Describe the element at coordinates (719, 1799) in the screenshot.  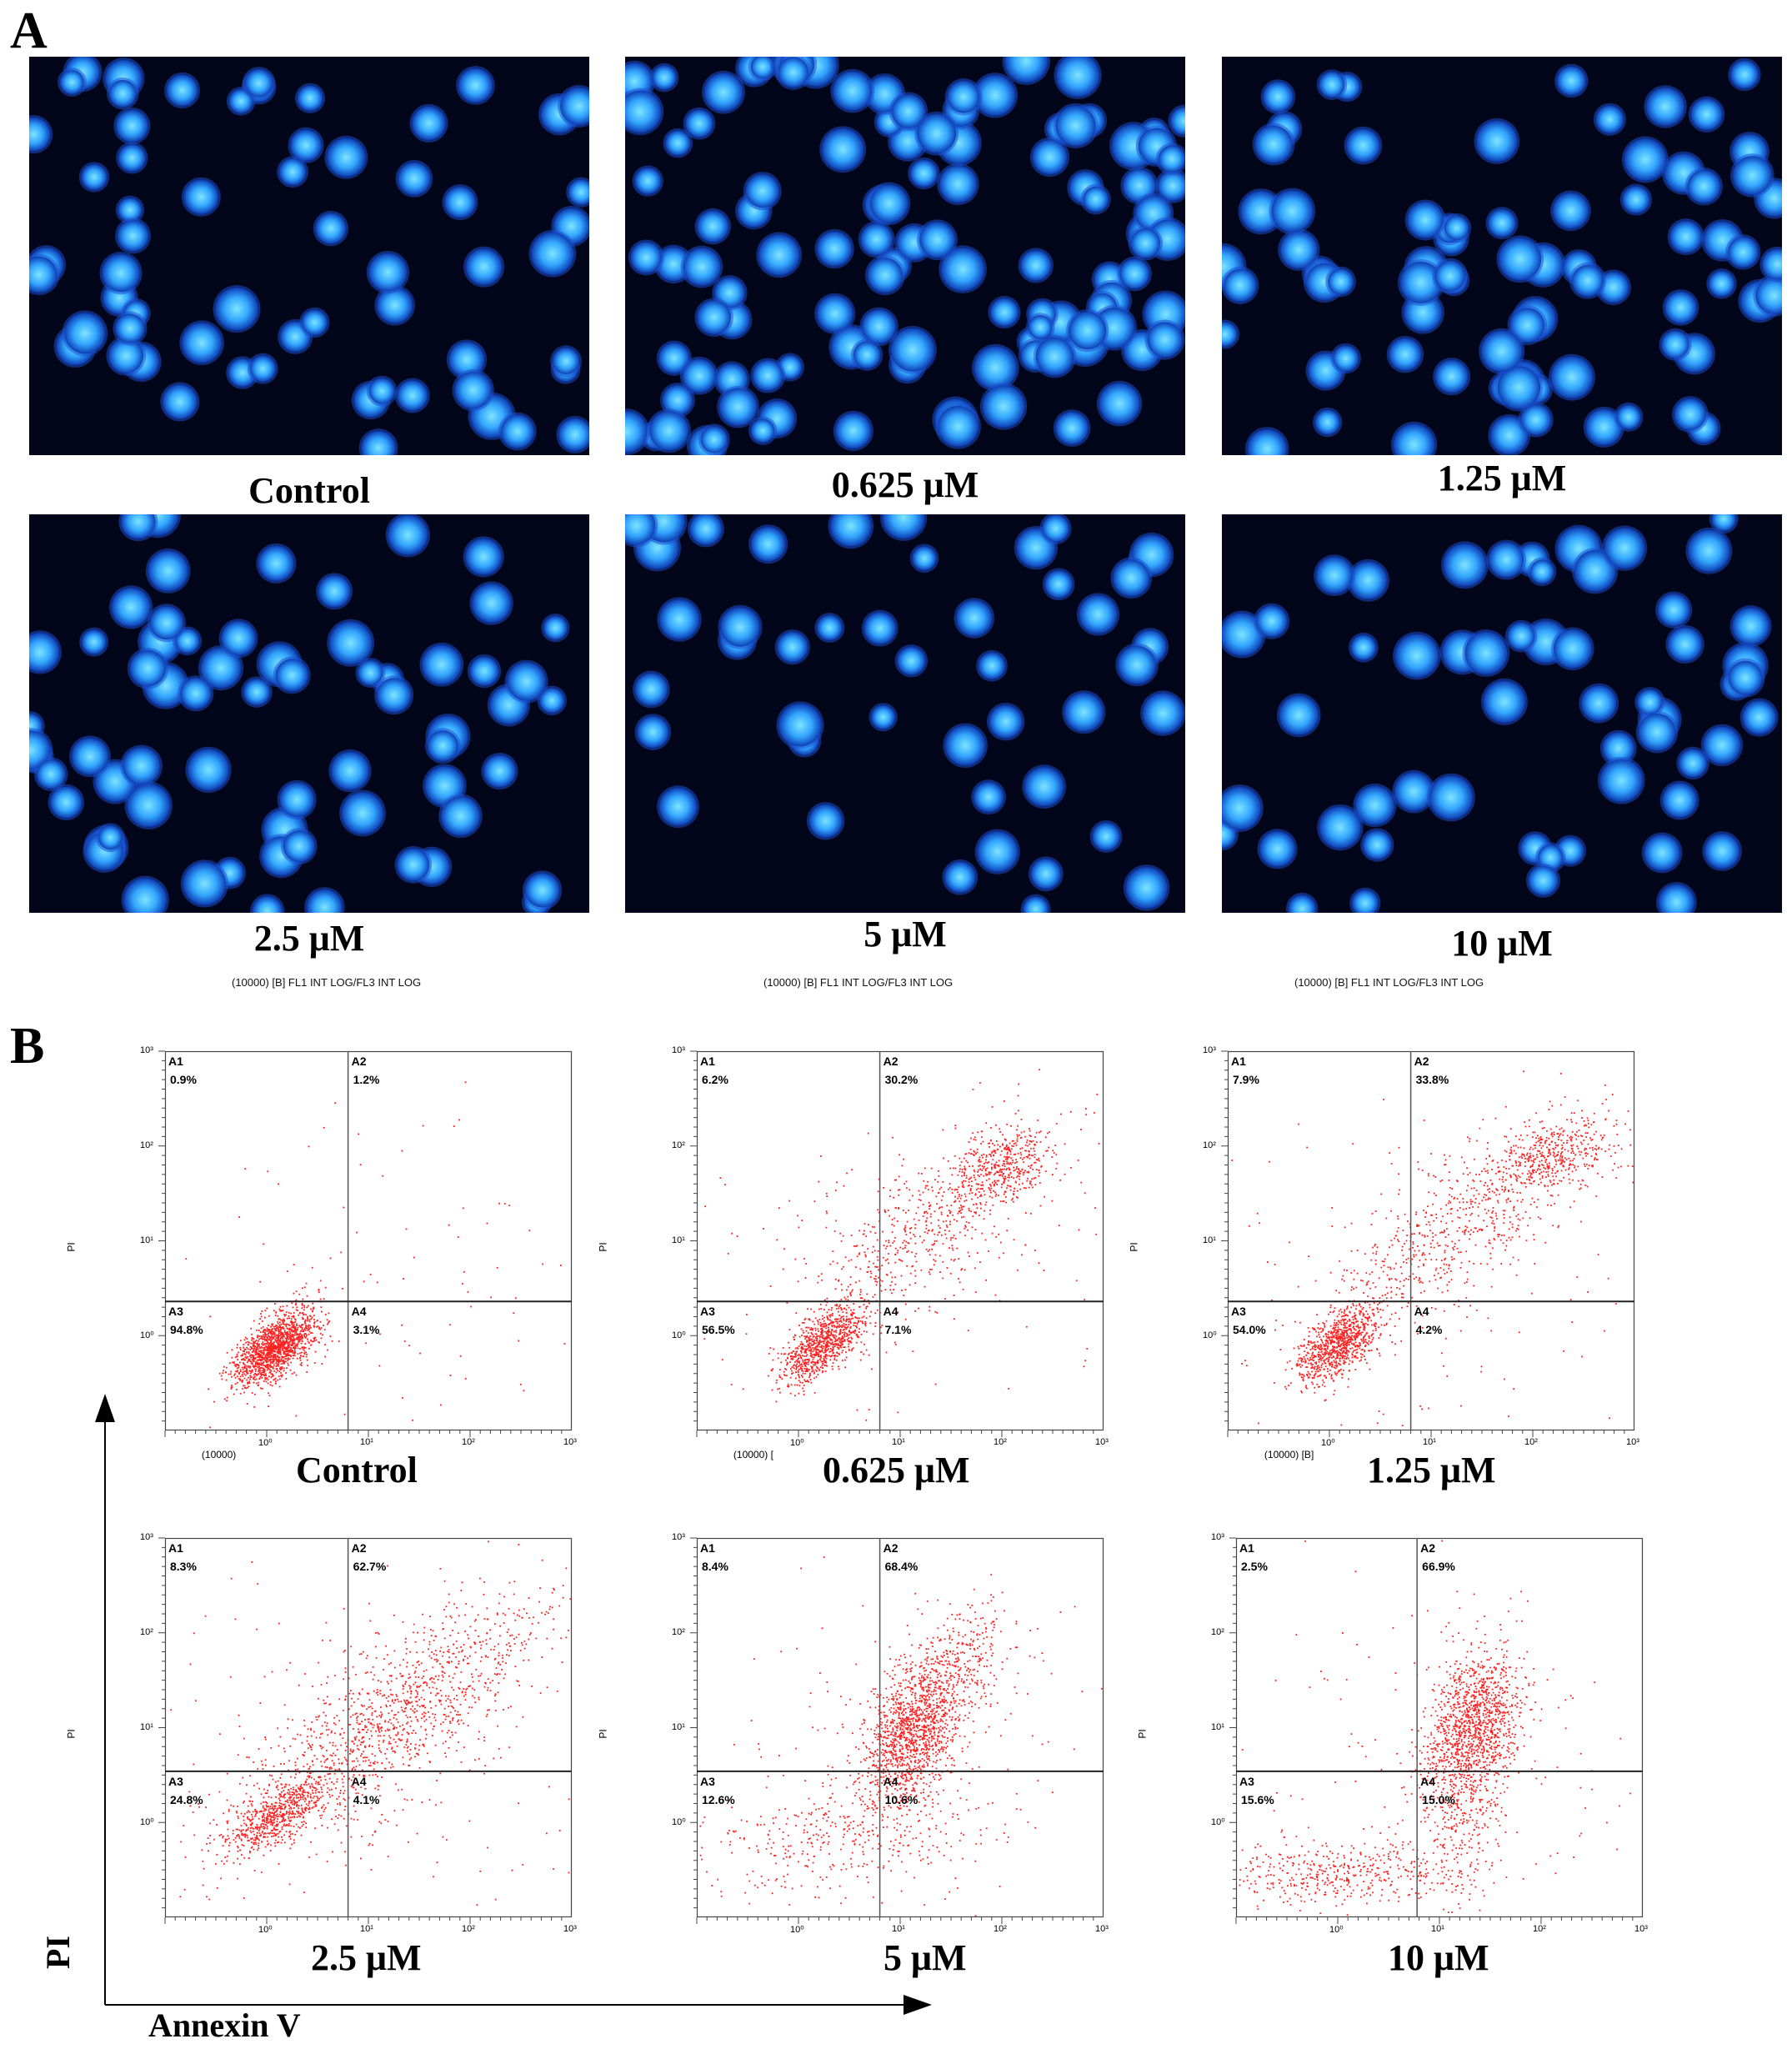
I see `quadrant-percent-a3: 12.6%` at that location.